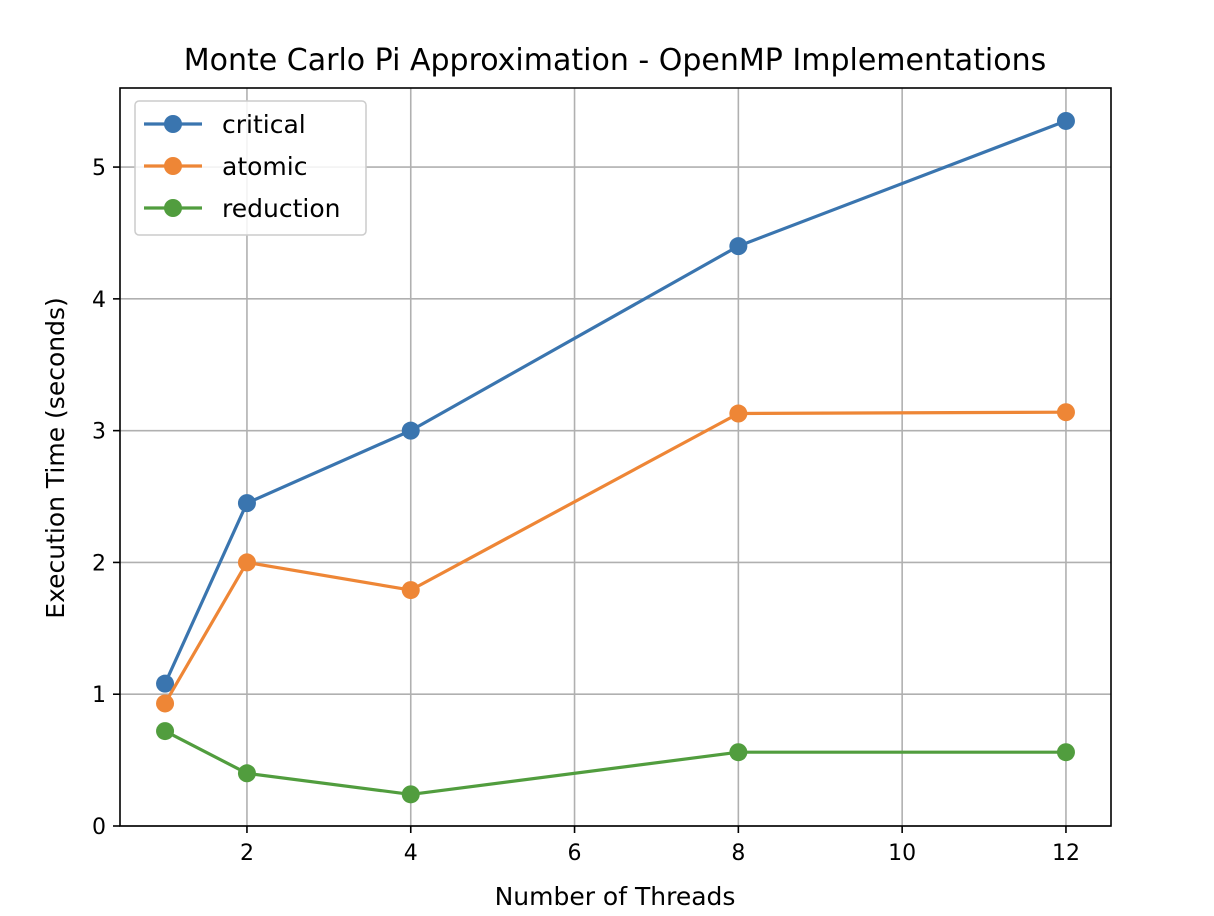  Describe the element at coordinates (99, 432) in the screenshot. I see `y-tick-label: 3` at that location.